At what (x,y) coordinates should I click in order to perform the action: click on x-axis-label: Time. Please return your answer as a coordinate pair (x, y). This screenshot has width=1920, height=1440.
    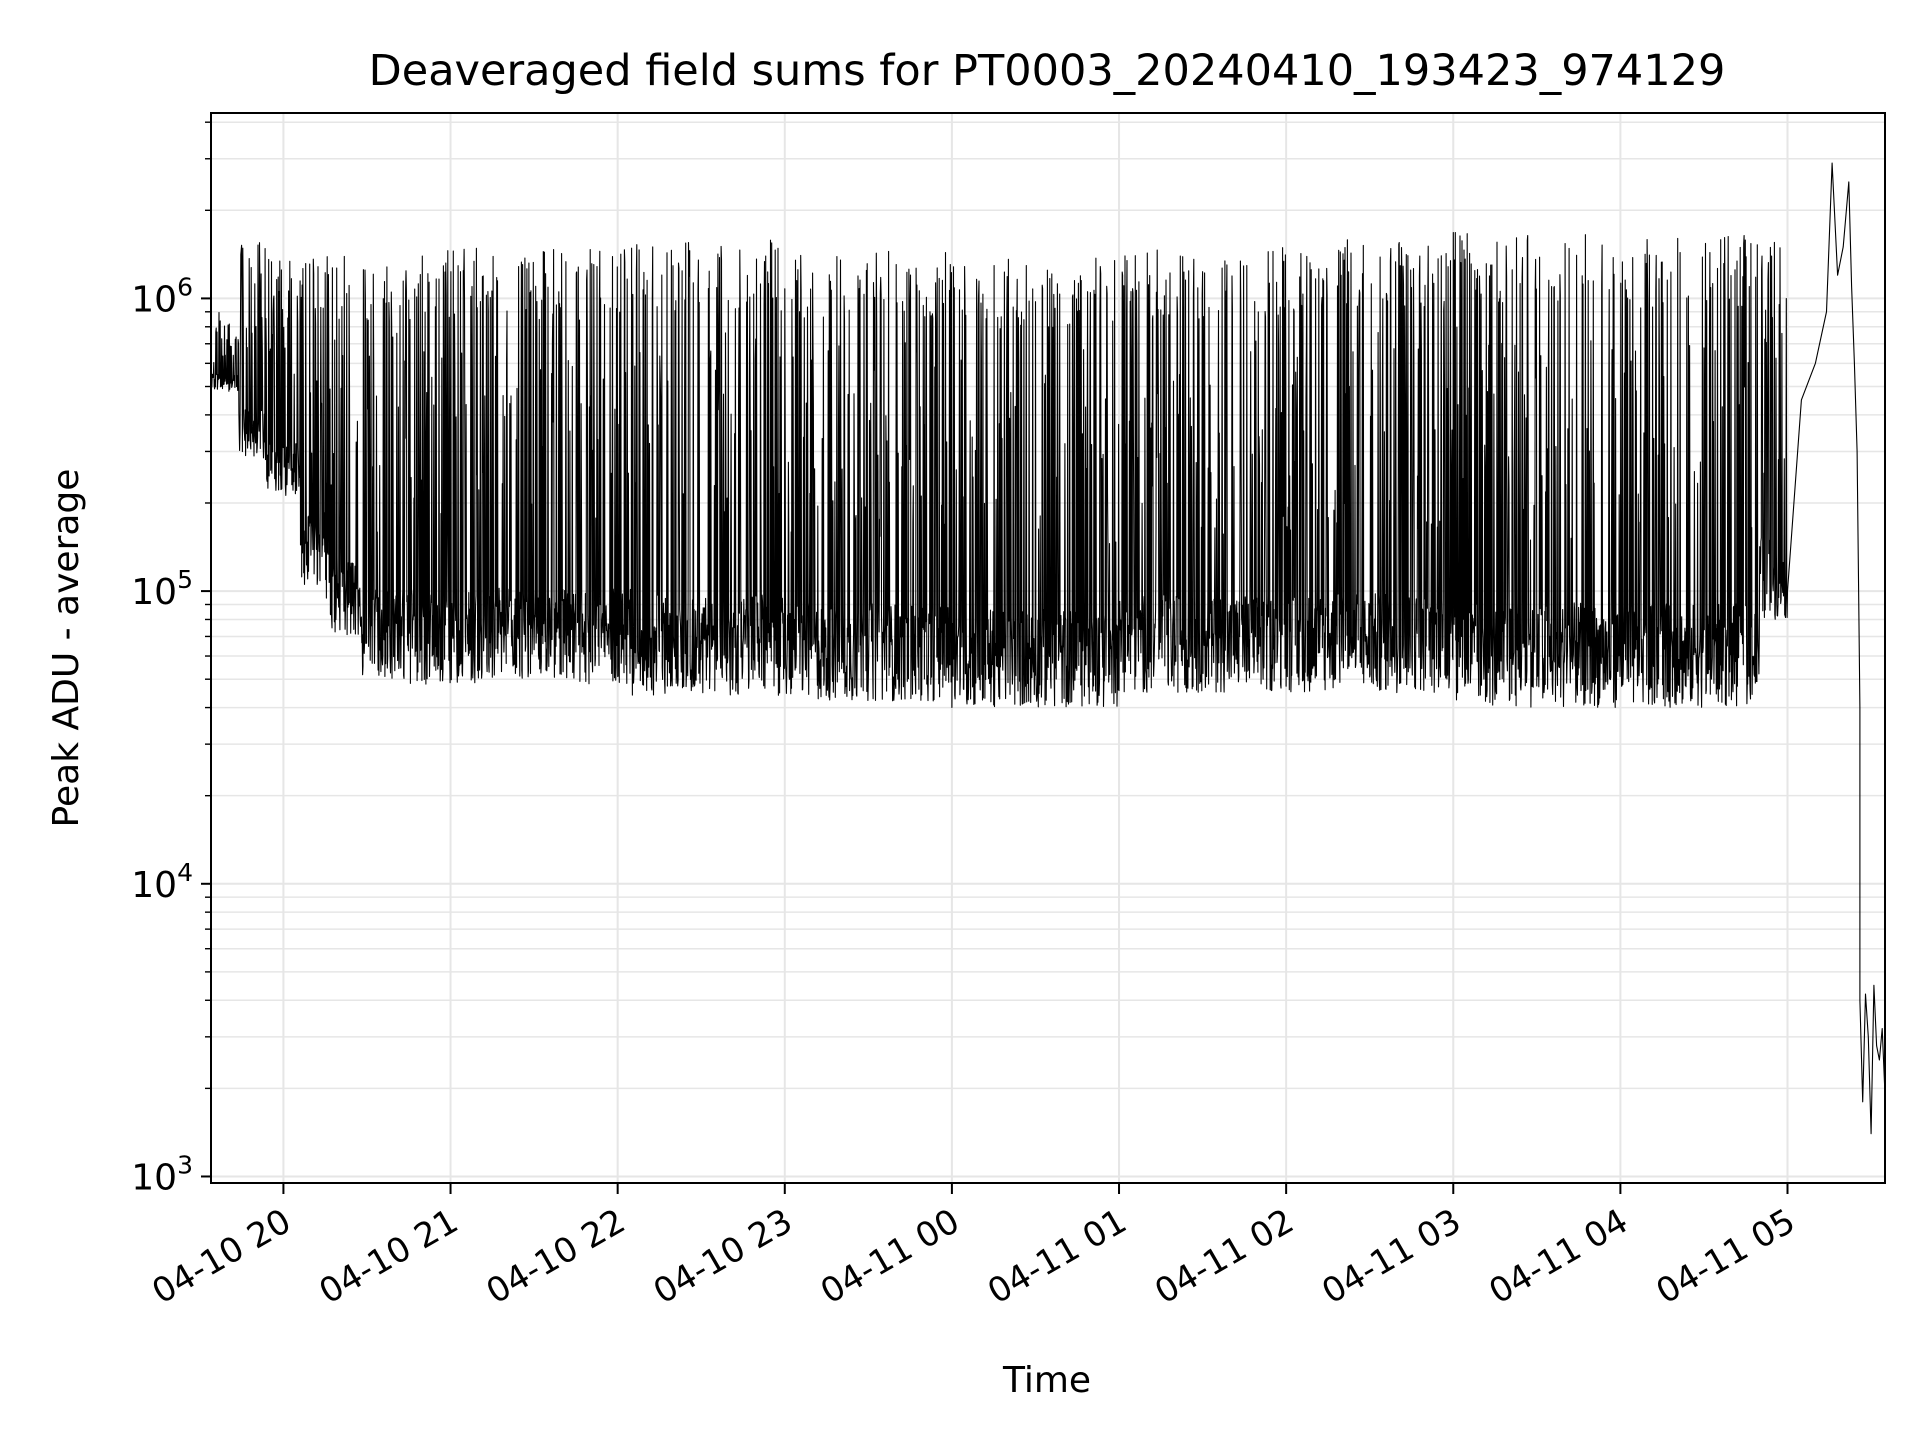
    Looking at the image, I should click on (1046, 1380).